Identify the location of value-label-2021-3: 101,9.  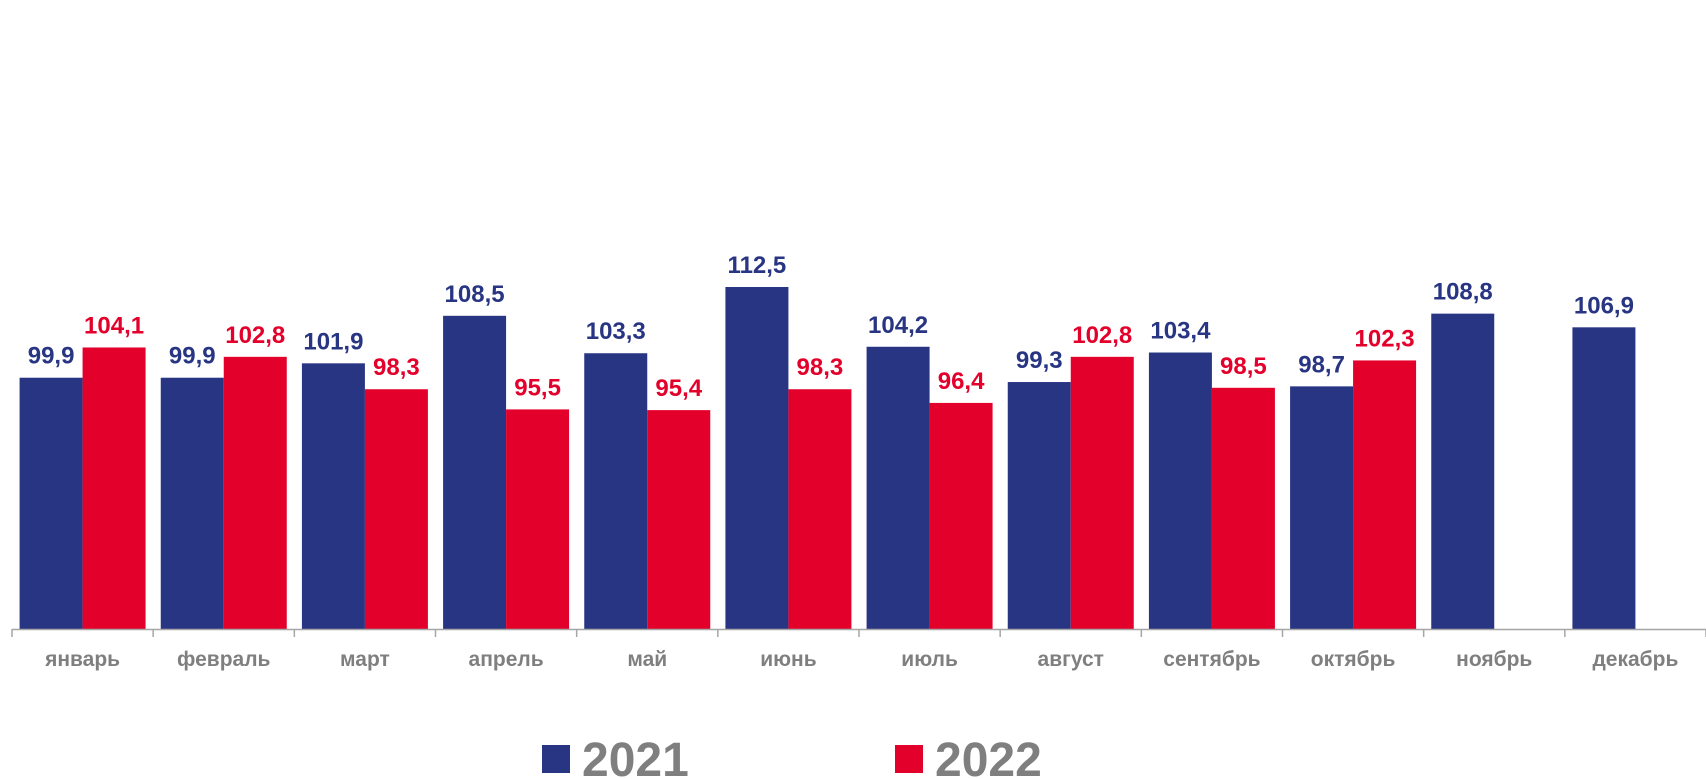
(333, 341).